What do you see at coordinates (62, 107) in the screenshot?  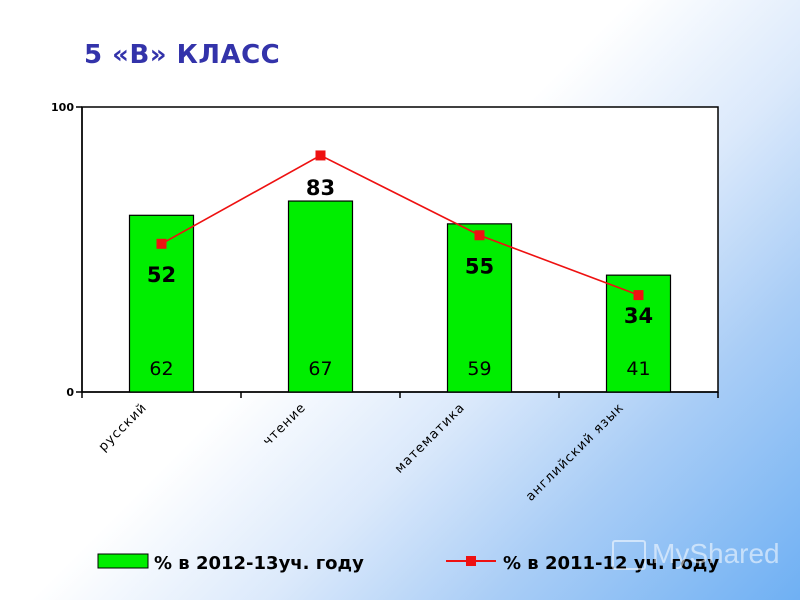 I see `y-tick-label-1: 100` at bounding box center [62, 107].